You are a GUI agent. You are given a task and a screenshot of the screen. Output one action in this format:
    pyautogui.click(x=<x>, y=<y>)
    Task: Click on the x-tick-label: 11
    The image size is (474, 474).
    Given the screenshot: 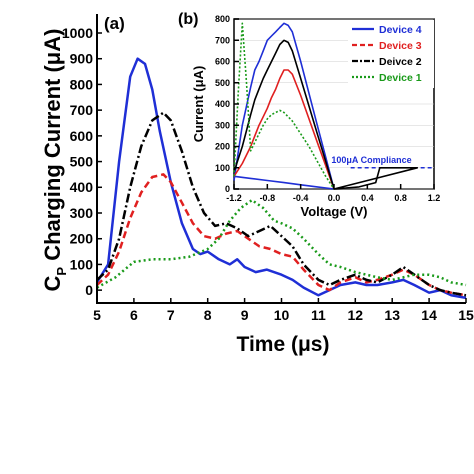 What is the action you would take?
    pyautogui.click(x=318, y=315)
    